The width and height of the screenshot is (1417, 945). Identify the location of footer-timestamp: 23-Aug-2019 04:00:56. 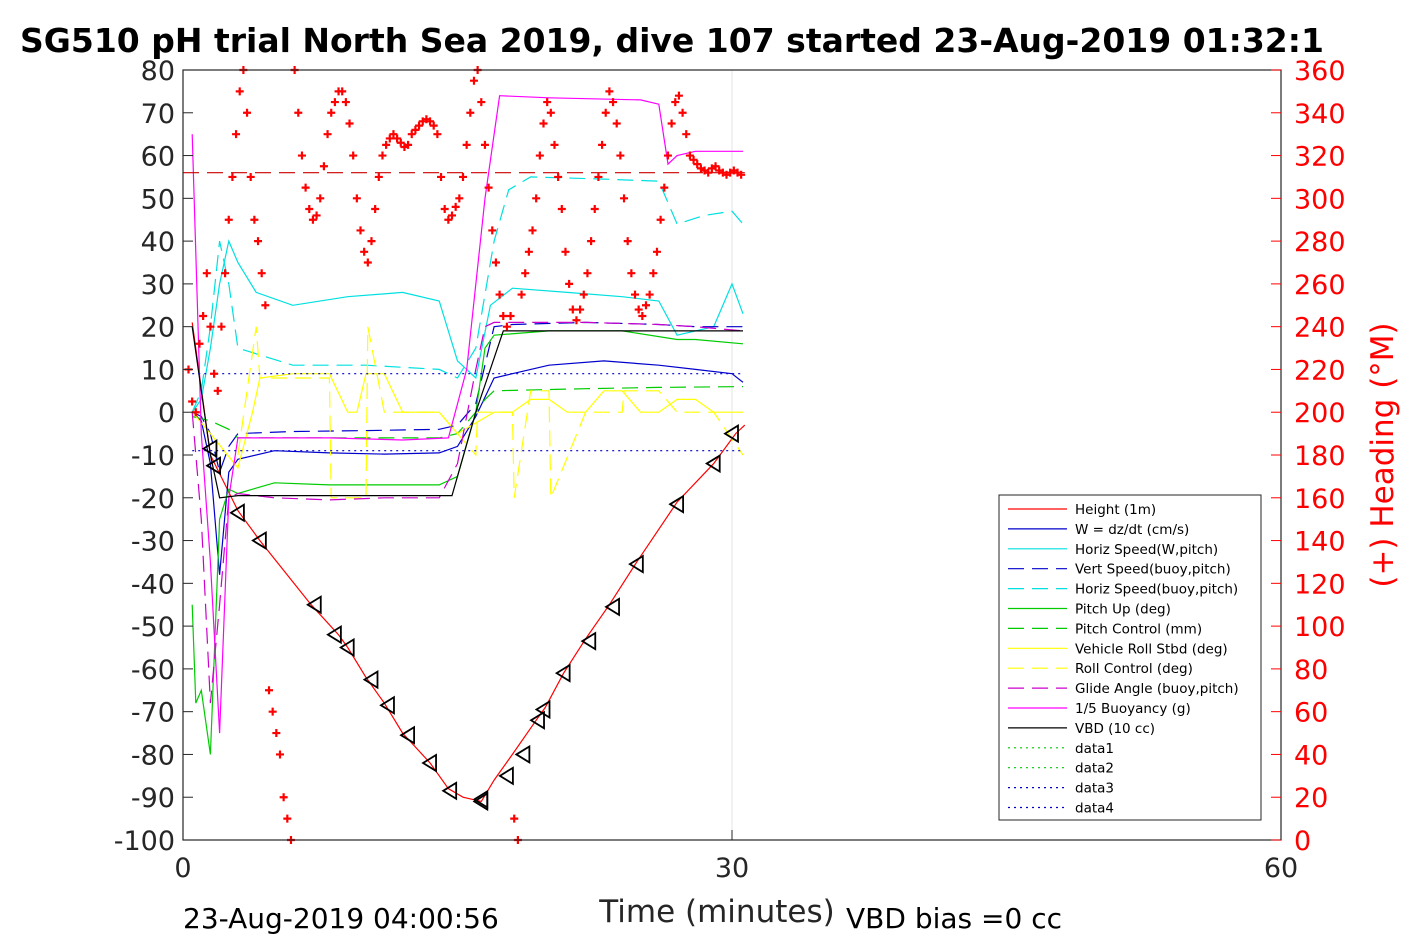
(341, 918).